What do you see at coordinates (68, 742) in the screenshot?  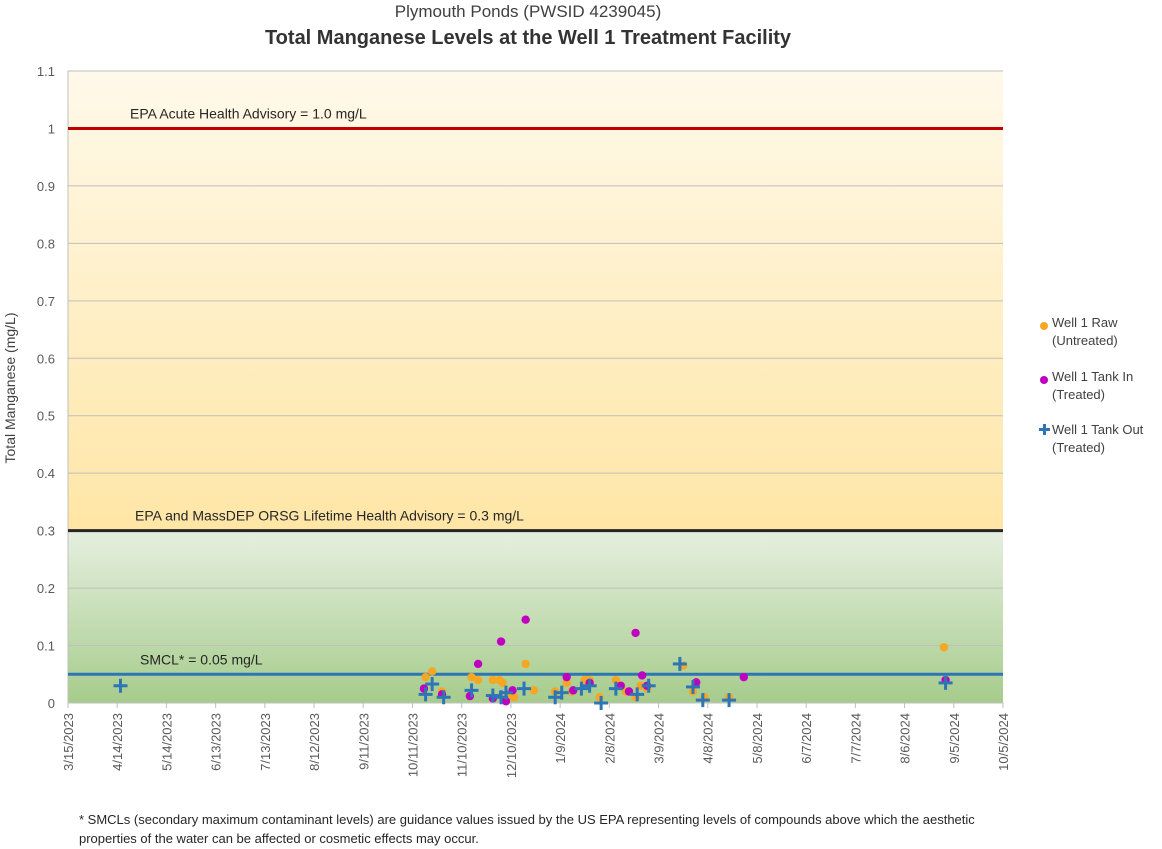 I see `x-tick-label: 3/15/2023` at bounding box center [68, 742].